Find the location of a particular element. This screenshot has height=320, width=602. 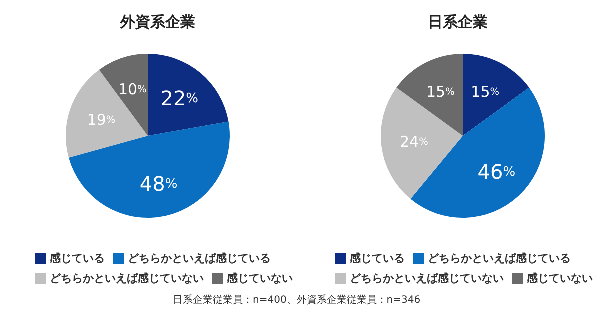

data-label: 22% is located at coordinates (179, 98).